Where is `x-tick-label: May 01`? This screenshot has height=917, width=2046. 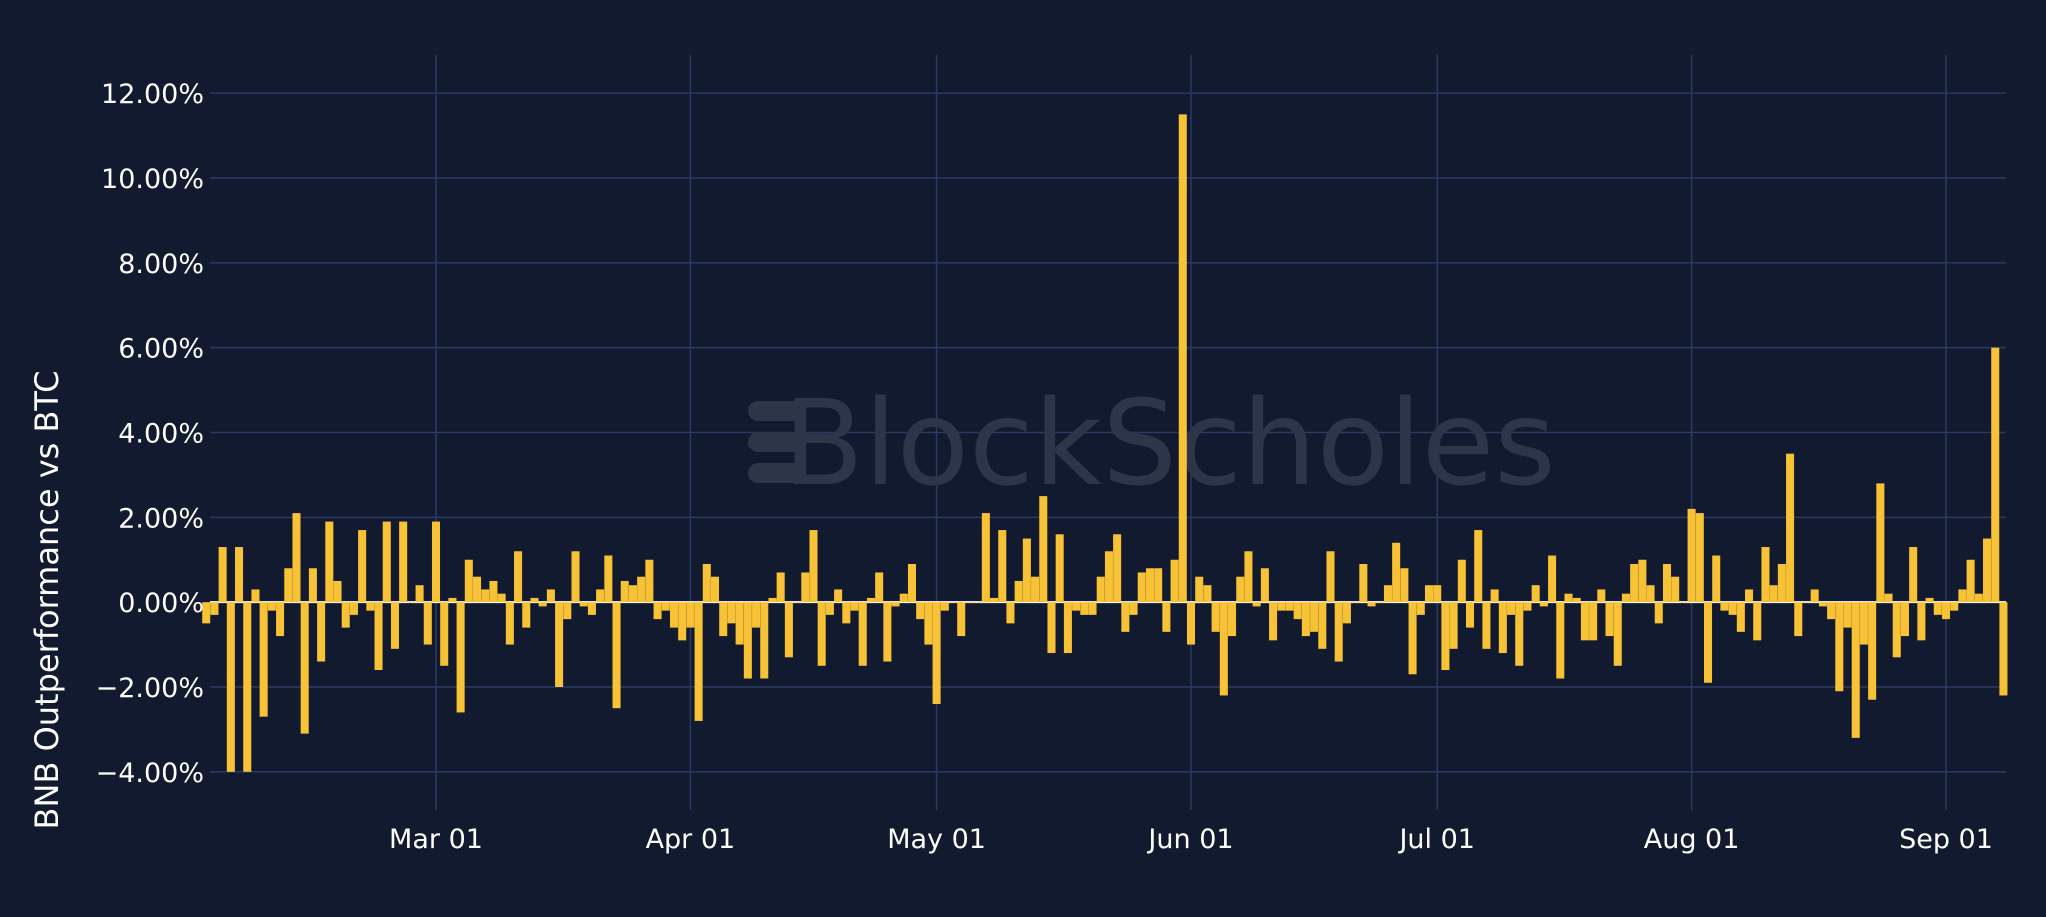
x-tick-label: May 01 is located at coordinates (936, 839).